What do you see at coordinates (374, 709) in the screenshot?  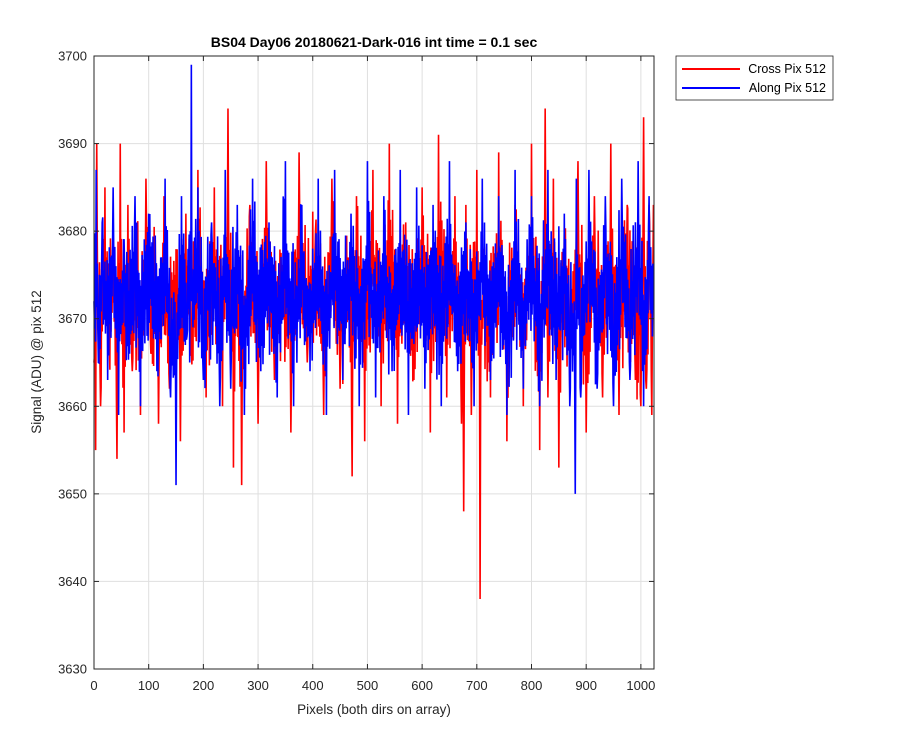 I see `x-axis-label: Pixels (both dirs on array)` at bounding box center [374, 709].